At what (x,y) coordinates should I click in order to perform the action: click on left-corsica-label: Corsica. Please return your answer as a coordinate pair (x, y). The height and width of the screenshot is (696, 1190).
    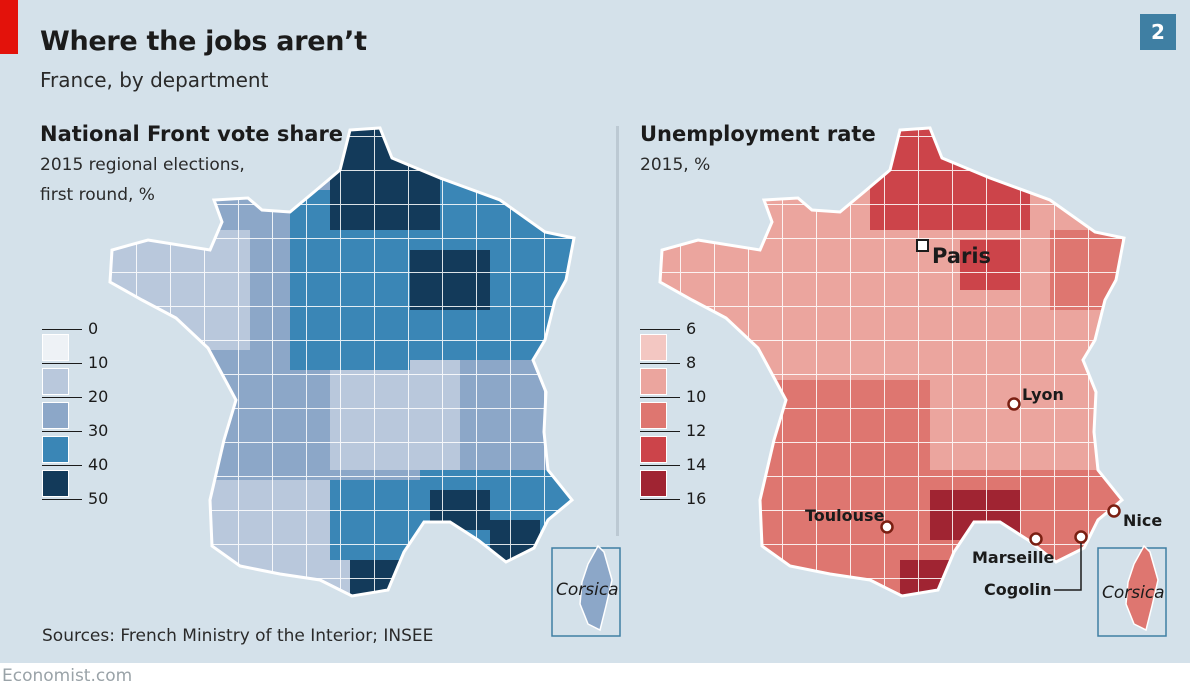
    Looking at the image, I should click on (587, 590).